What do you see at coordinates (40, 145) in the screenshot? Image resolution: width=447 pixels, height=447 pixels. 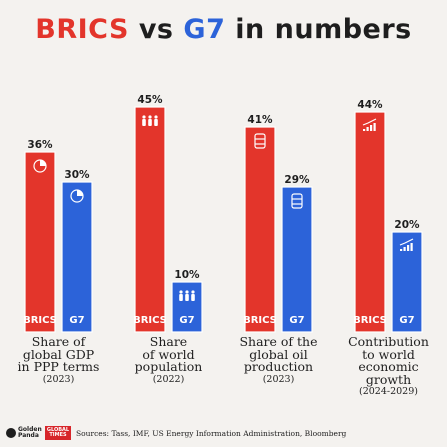 I see `bar-label-brics-0: 36%` at bounding box center [40, 145].